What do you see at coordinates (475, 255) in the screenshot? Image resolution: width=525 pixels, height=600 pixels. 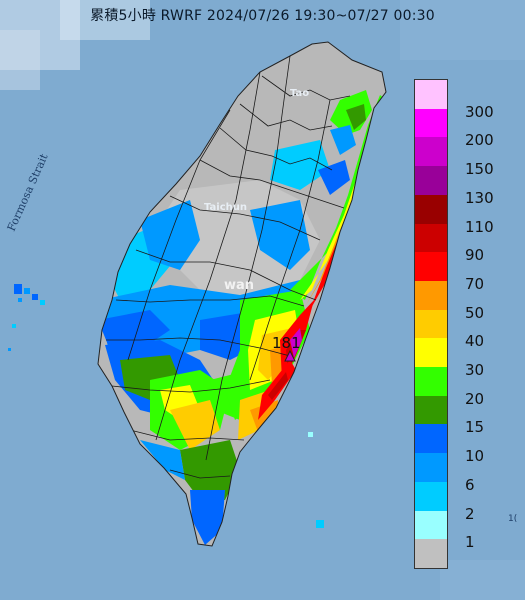 I see `legend-label: 90` at bounding box center [475, 255].